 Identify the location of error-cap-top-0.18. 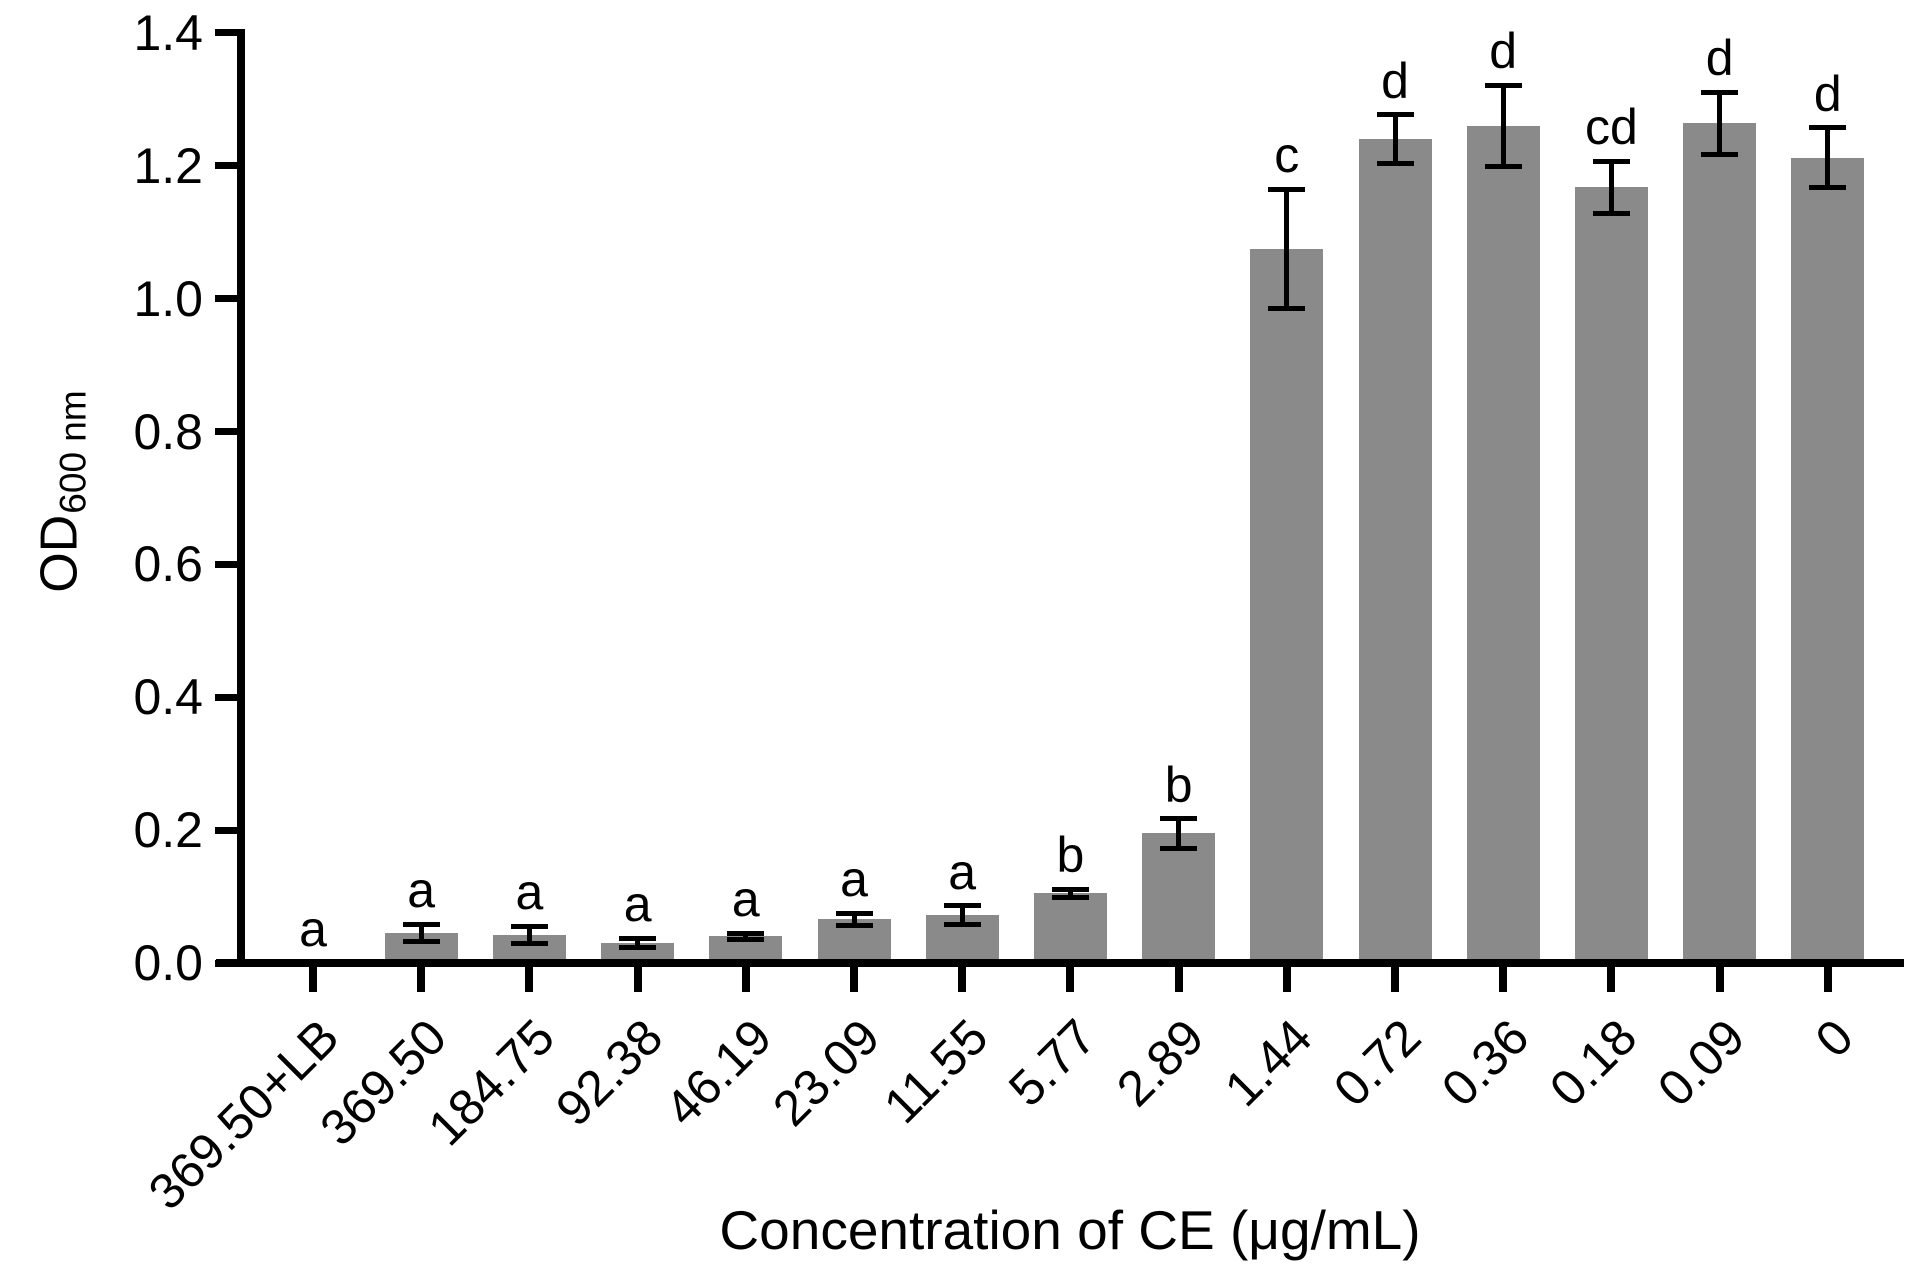
(1611, 161).